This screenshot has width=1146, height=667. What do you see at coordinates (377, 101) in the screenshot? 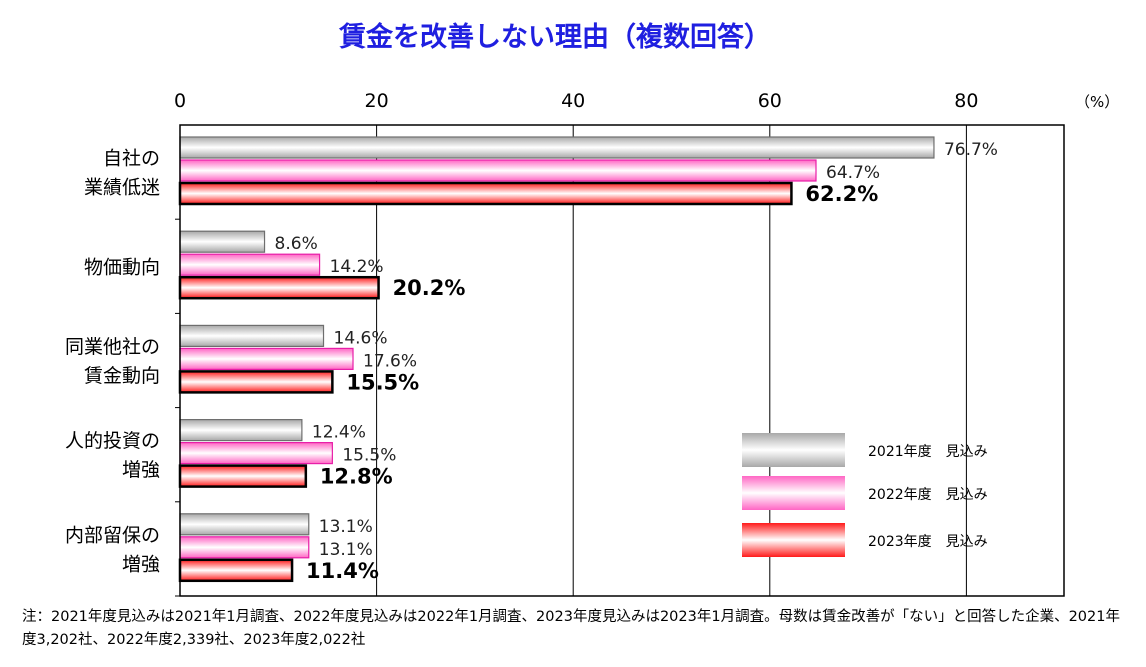
I see `x-tick-label: 20` at bounding box center [377, 101].